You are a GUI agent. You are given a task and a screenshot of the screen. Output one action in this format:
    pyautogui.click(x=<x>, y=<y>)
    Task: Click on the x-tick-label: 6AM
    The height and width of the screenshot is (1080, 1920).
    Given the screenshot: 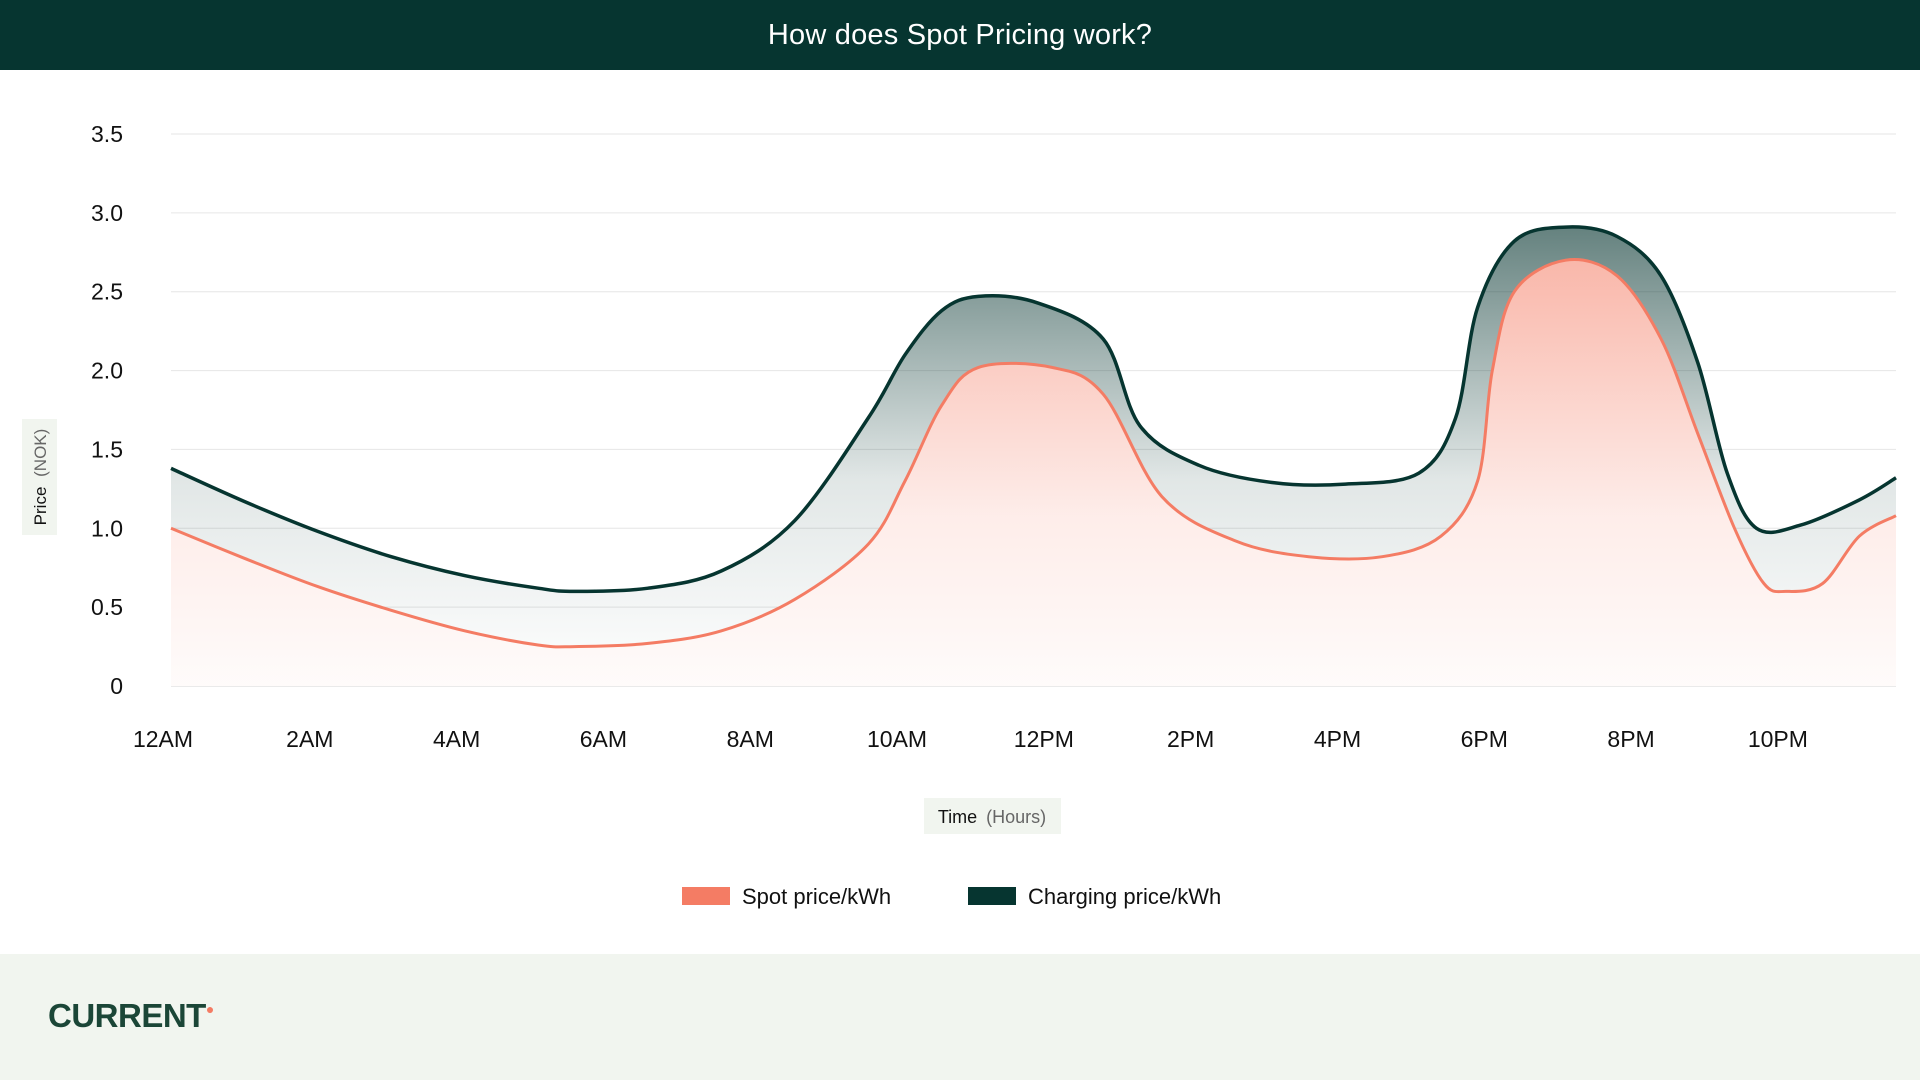 What is the action you would take?
    pyautogui.click(x=603, y=739)
    